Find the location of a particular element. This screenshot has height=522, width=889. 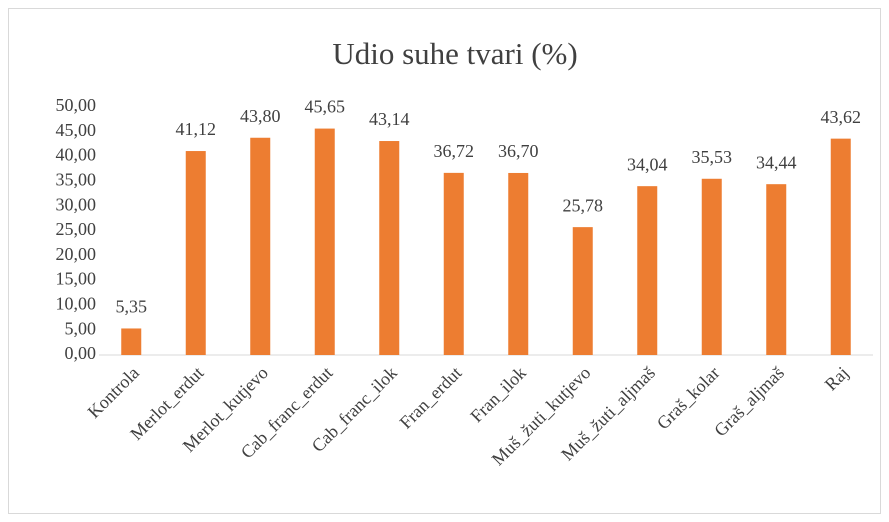

chart-title: Udio suhe tvari (%) is located at coordinates (454, 53).